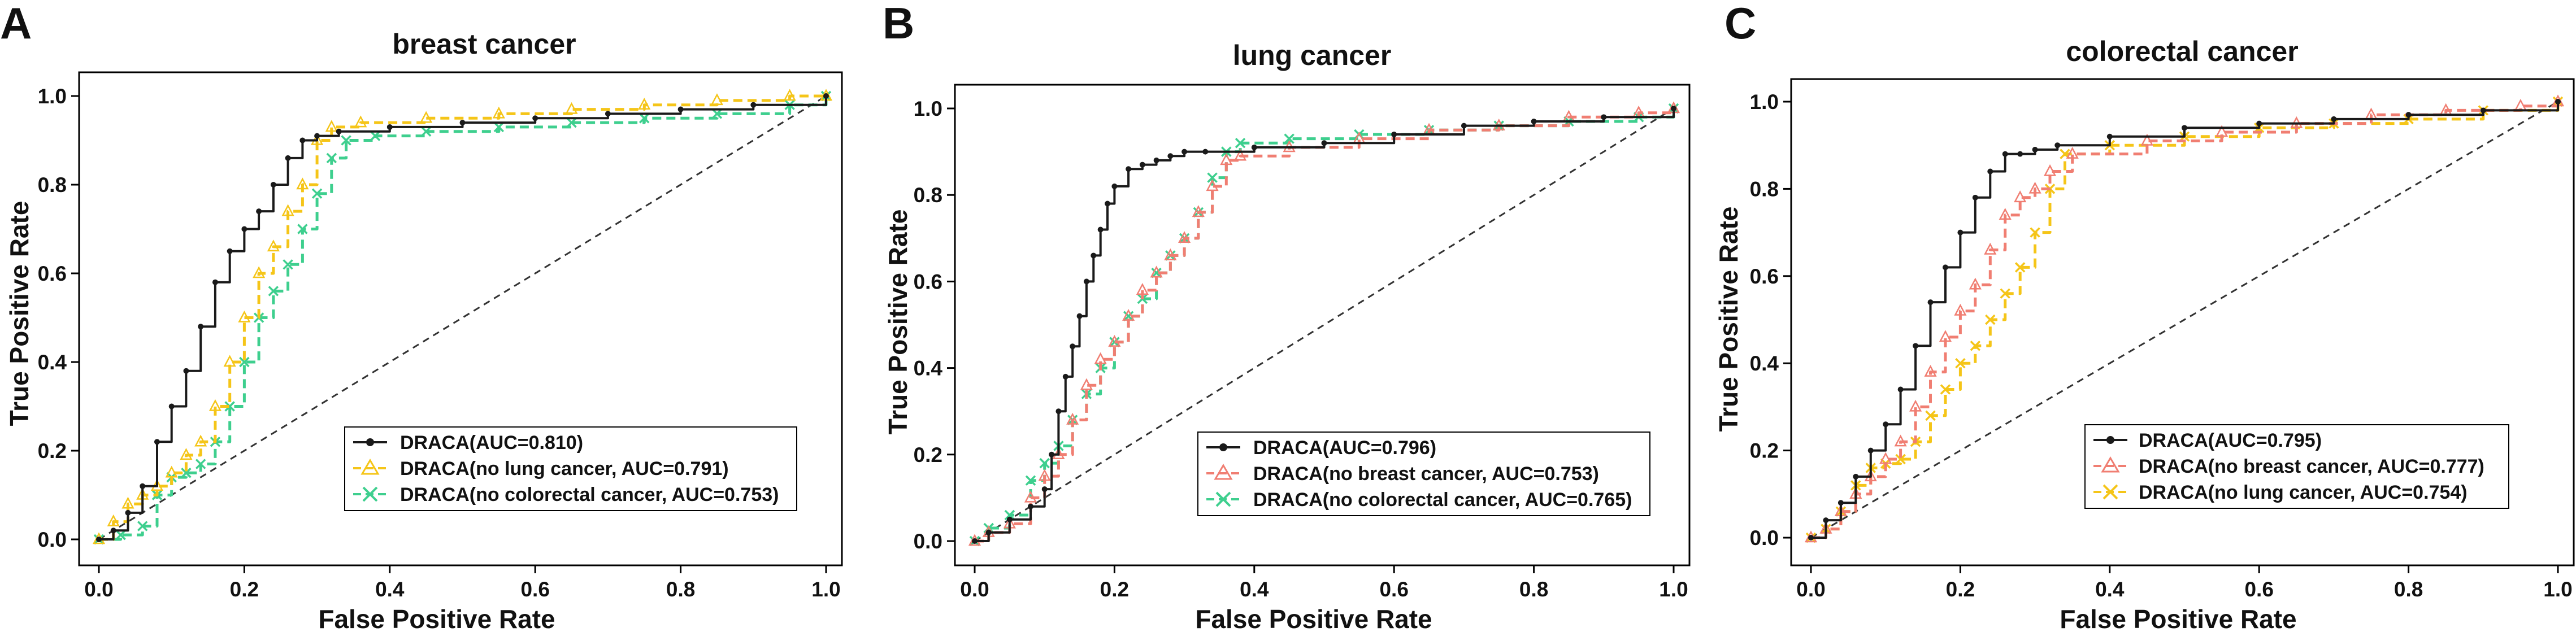 This screenshot has width=2576, height=632. Describe the element at coordinates (534, 590) in the screenshot. I see `x-tick-label: 0.6` at that location.